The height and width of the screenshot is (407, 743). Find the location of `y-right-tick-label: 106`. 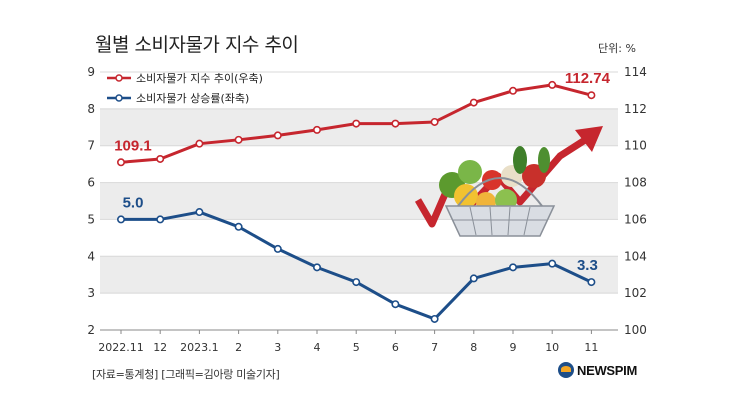

y-right-tick-label: 106 is located at coordinates (635, 219).